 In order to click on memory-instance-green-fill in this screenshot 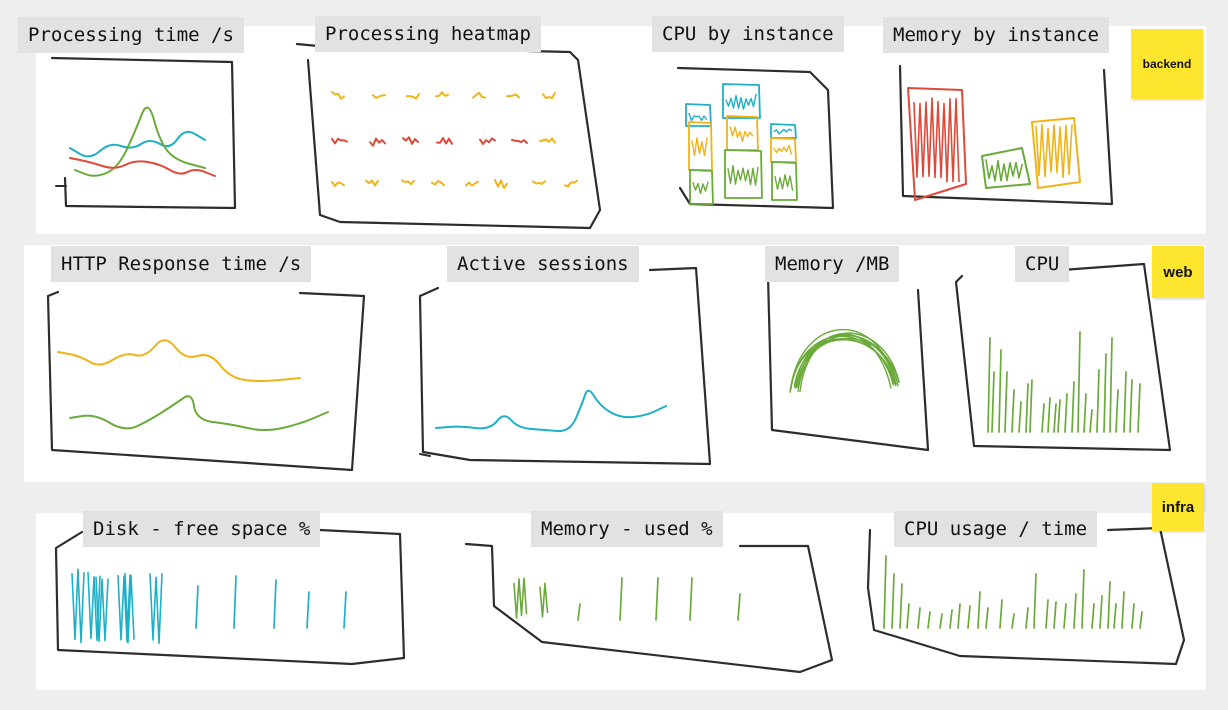, I will do `click(1004, 170)`.